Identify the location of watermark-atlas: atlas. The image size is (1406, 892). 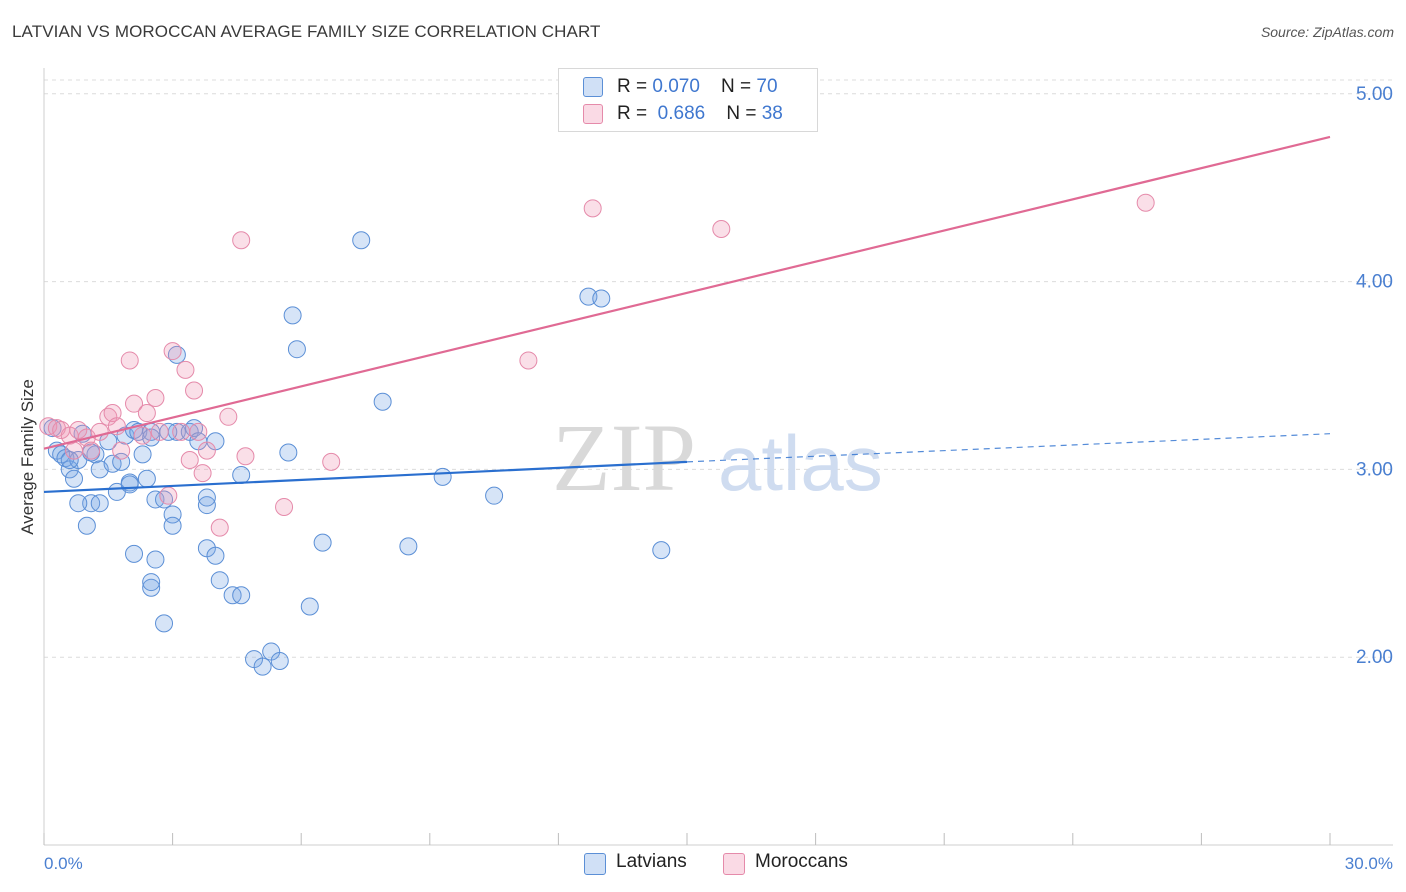
(800, 463).